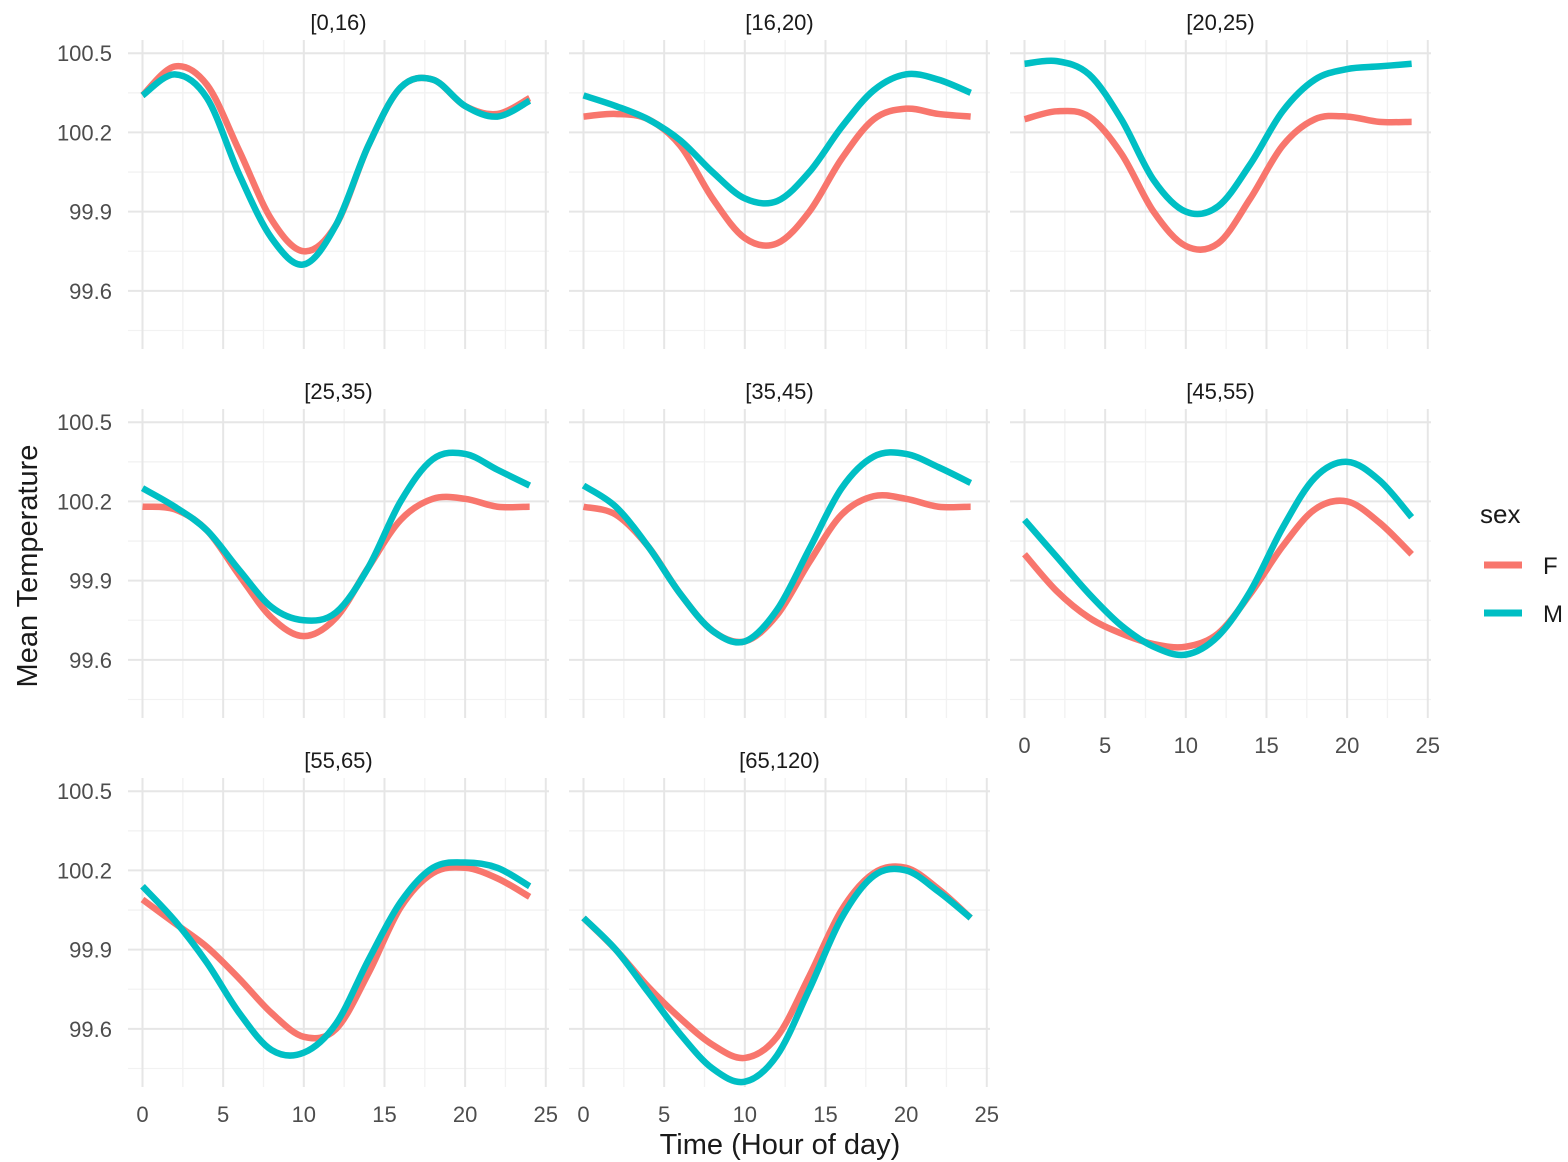 The image size is (1568, 1162). Describe the element at coordinates (1523, 614) in the screenshot. I see `legend-item: M` at that location.